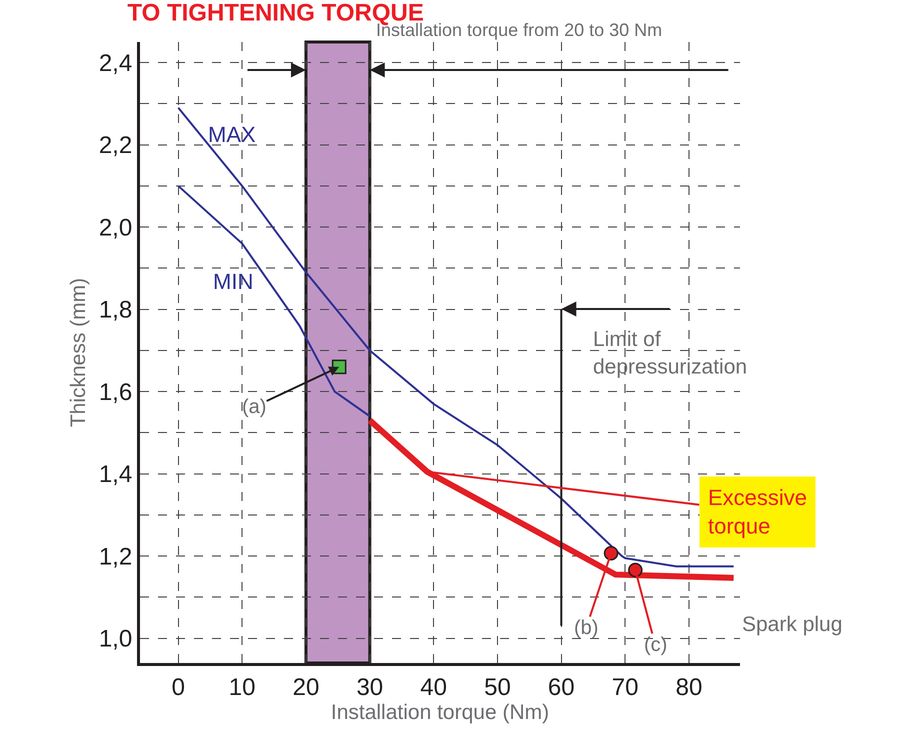 The height and width of the screenshot is (748, 910). Describe the element at coordinates (115, 310) in the screenshot. I see `y-tick-label: 1,8` at that location.